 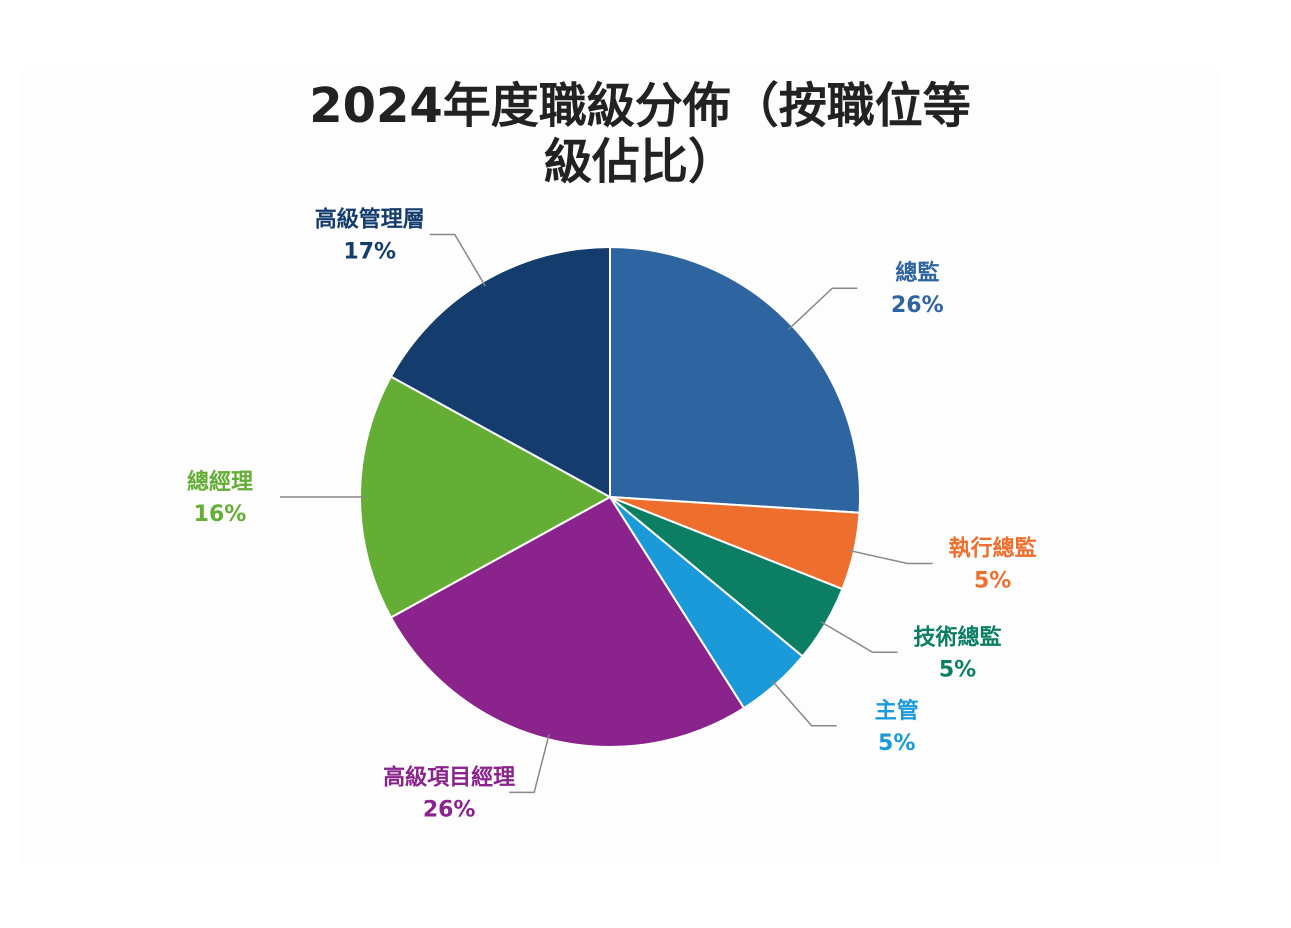 What do you see at coordinates (220, 482) in the screenshot?
I see `slice-label: 總經理` at bounding box center [220, 482].